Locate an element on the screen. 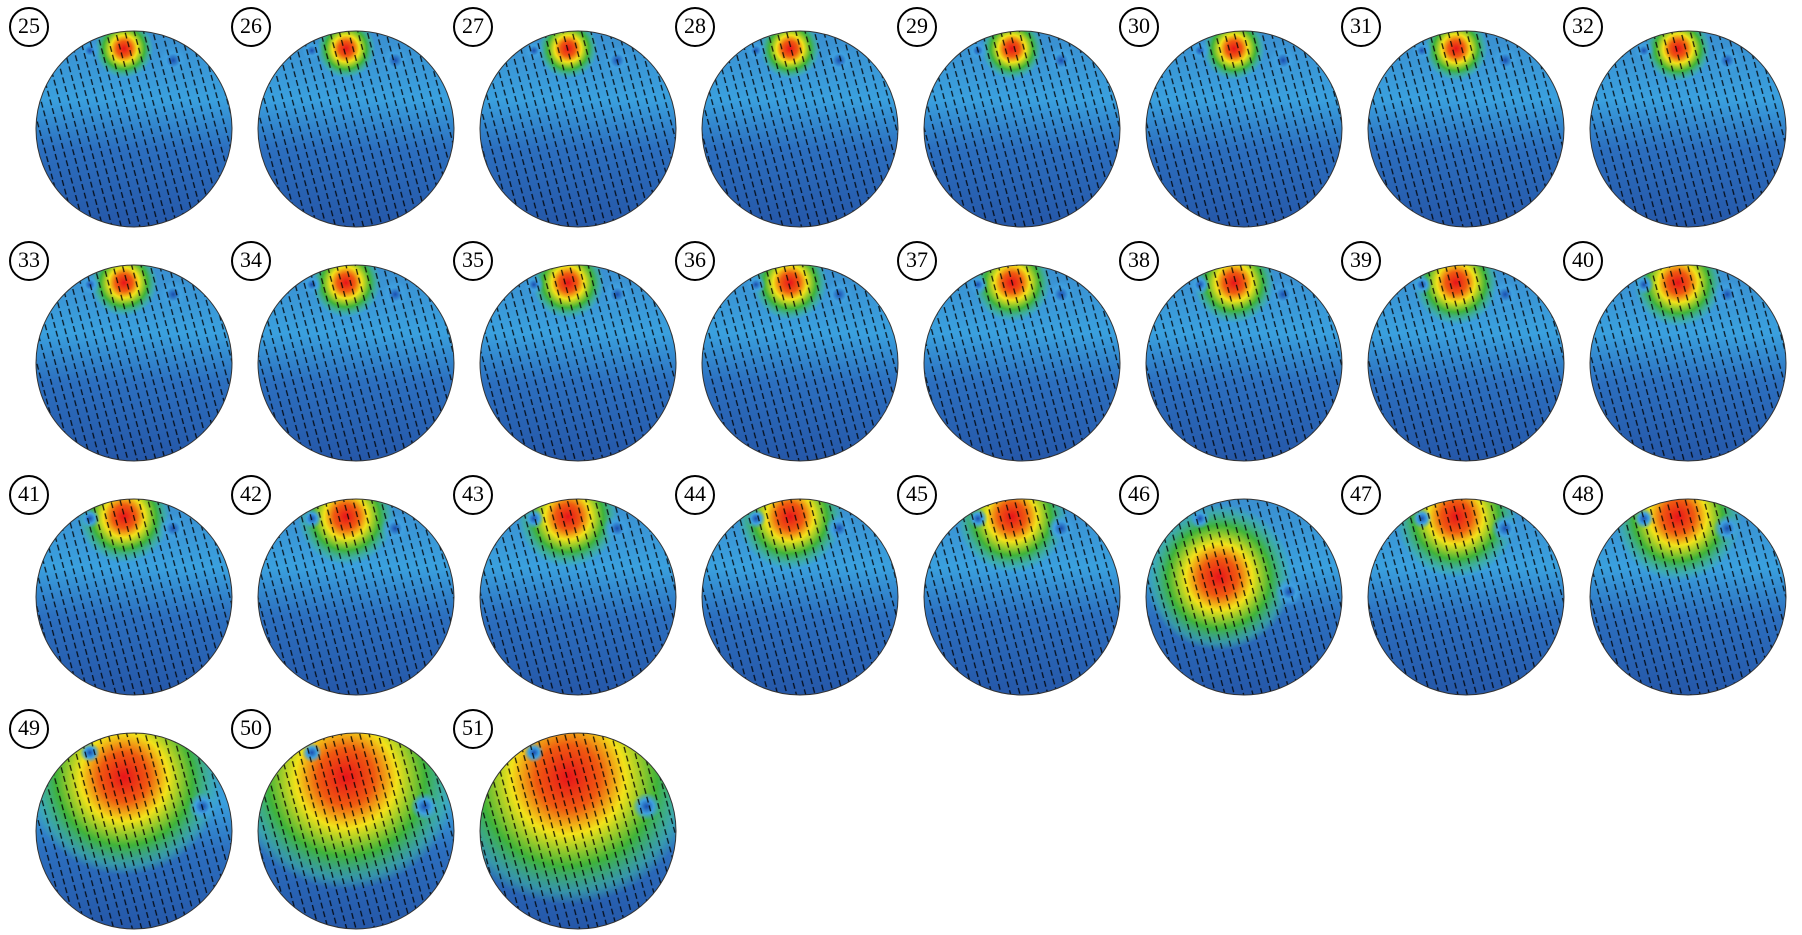  panel-label: 44 is located at coordinates (695, 493).